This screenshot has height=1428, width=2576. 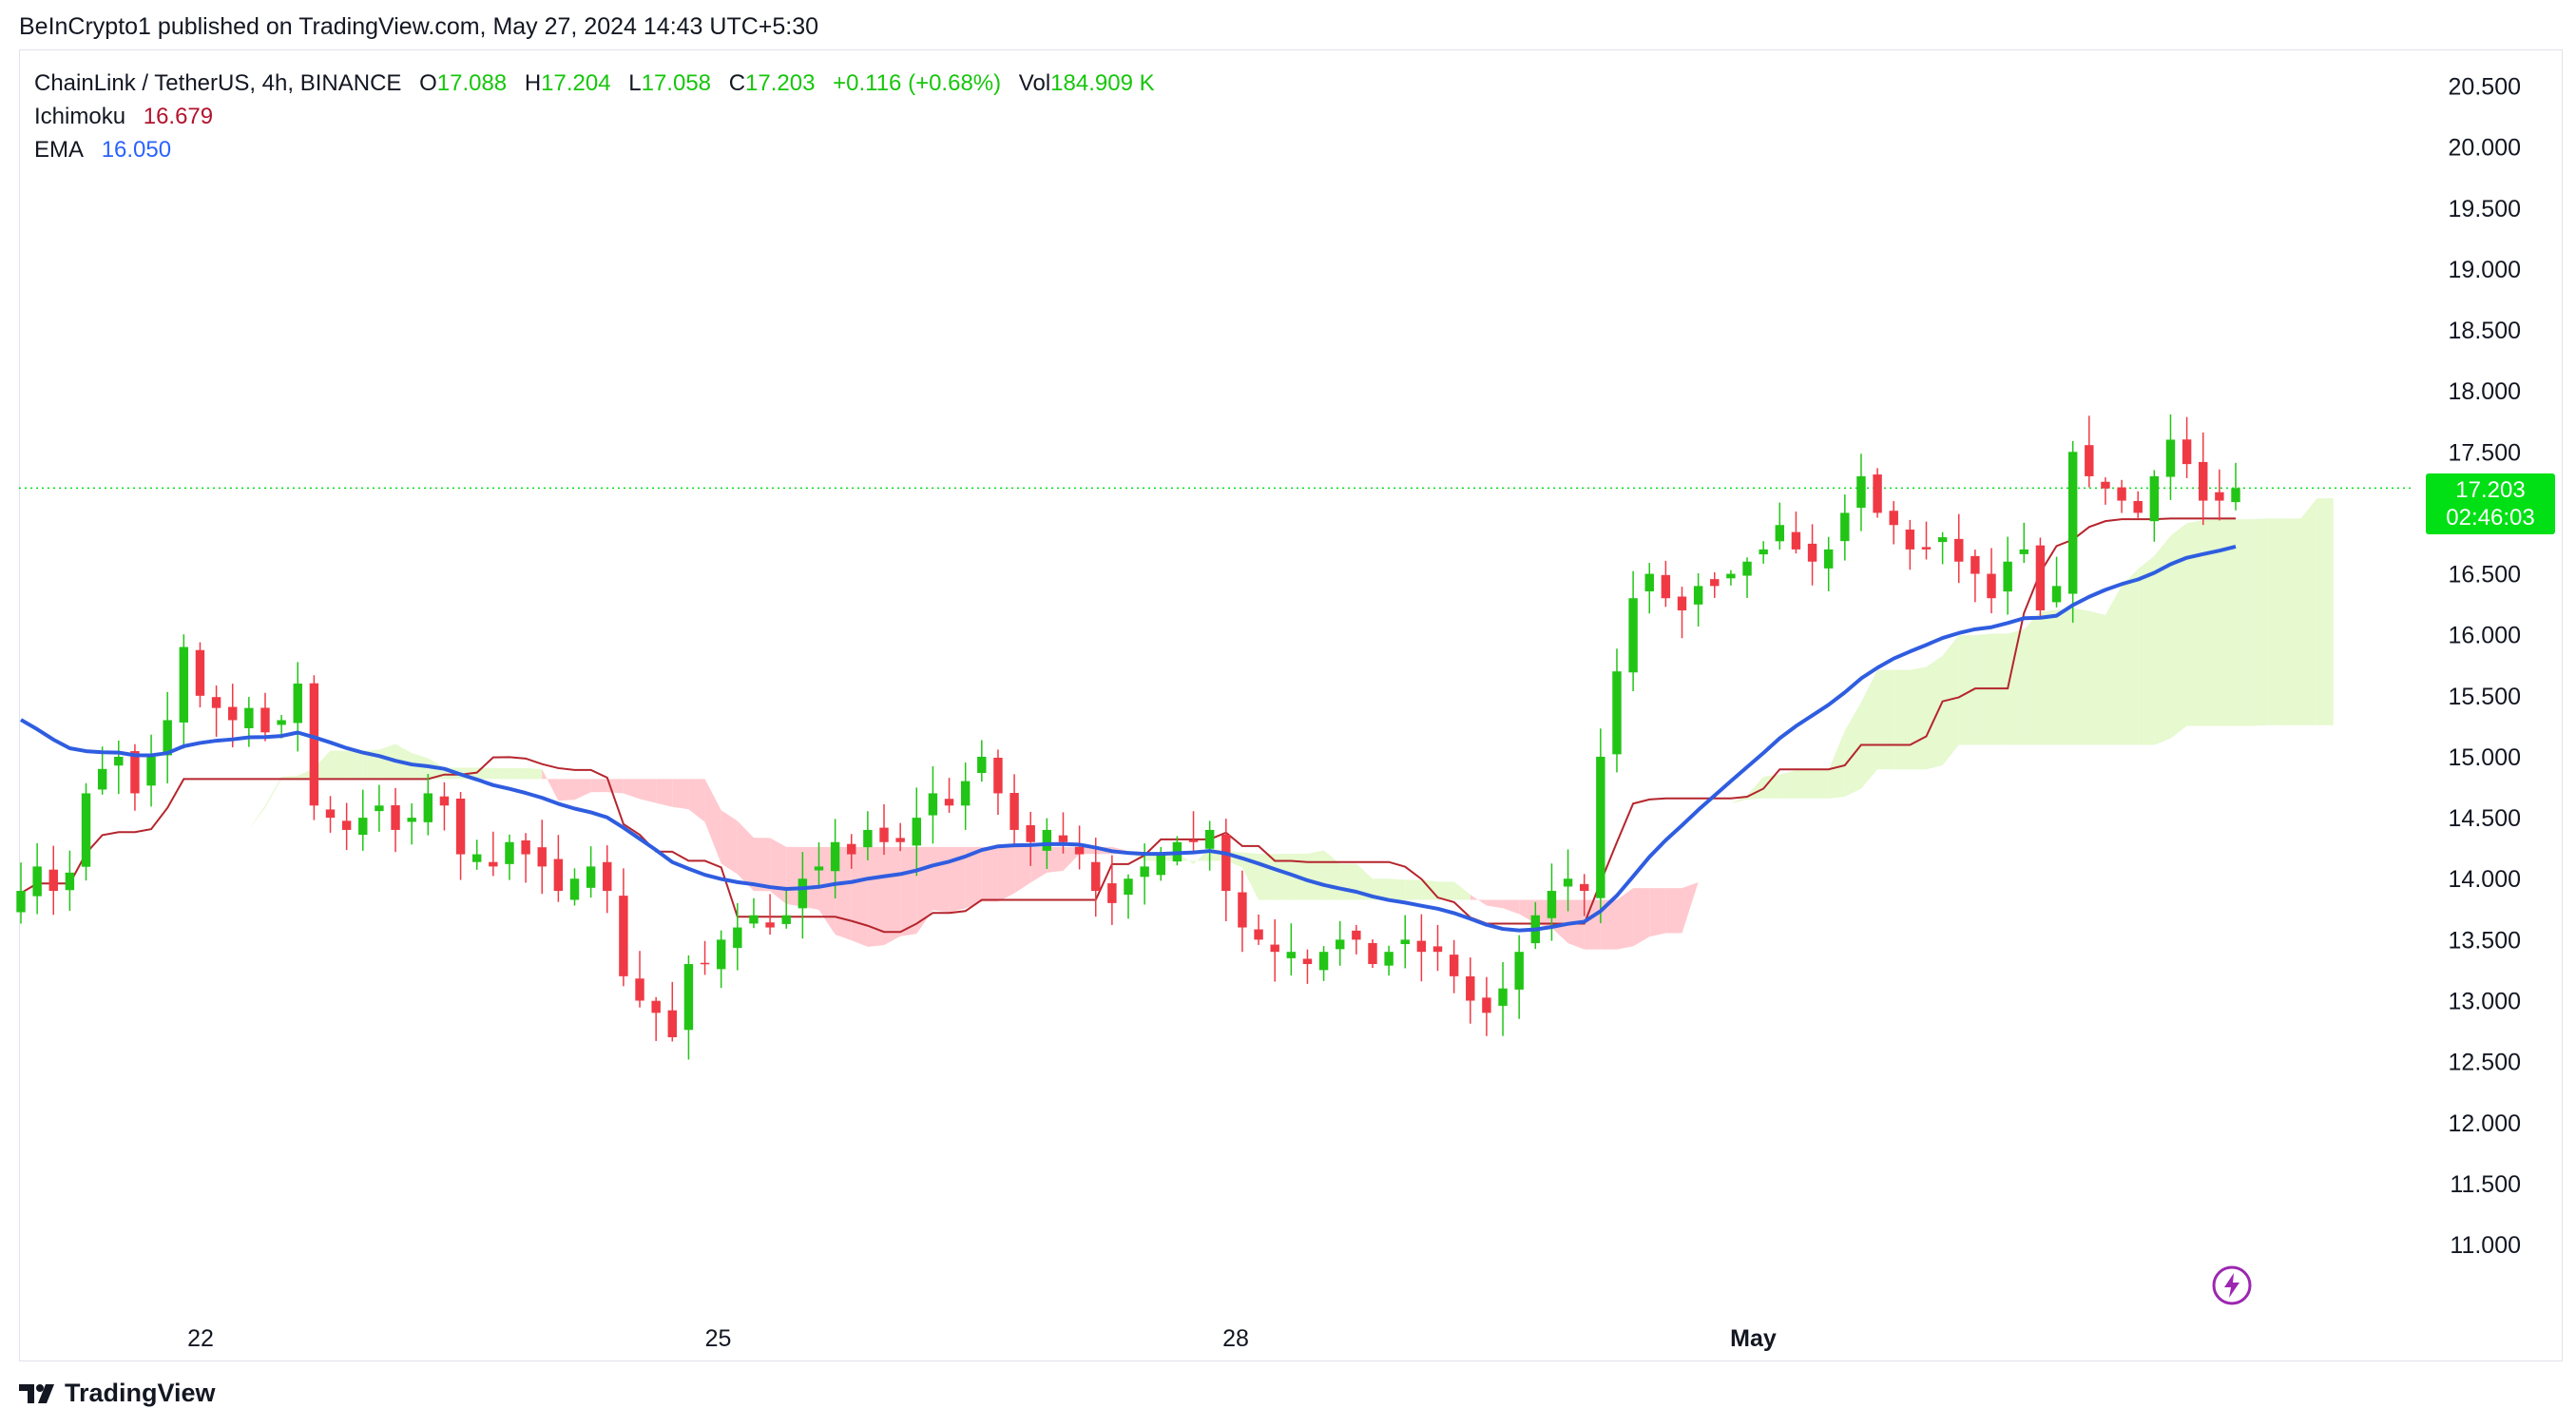 I want to click on last-price-value: 17.203, so click(x=2491, y=490).